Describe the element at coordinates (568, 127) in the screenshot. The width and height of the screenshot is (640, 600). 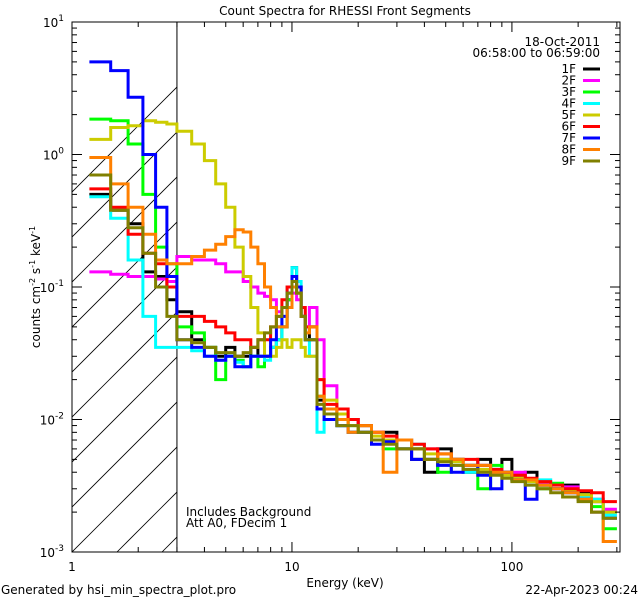
I see `legend-label-6f: 6F` at that location.